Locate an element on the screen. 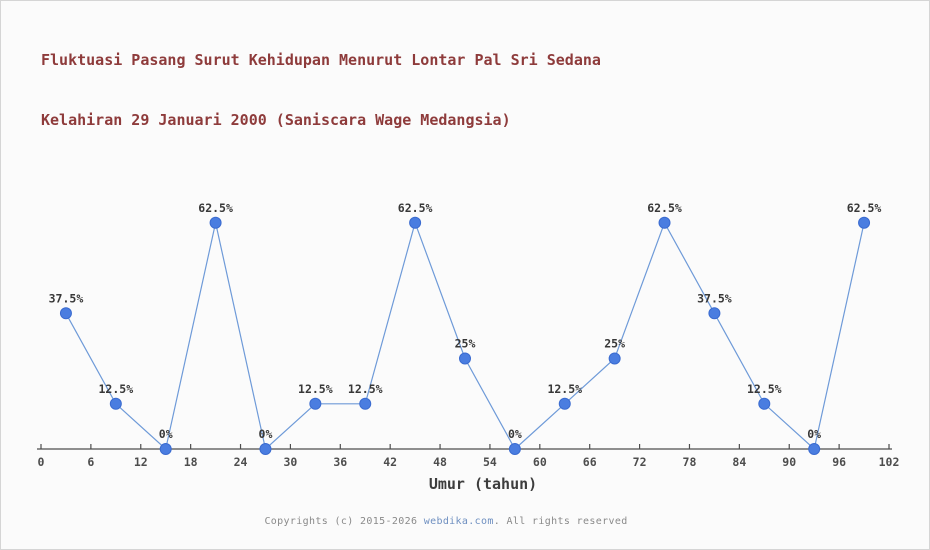  x-axis-tick-label: 78 is located at coordinates (690, 462).